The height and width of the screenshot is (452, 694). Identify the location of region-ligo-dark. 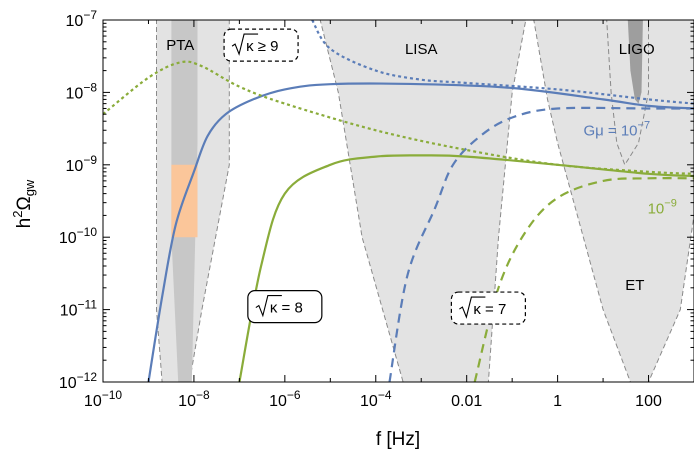
(635, 62).